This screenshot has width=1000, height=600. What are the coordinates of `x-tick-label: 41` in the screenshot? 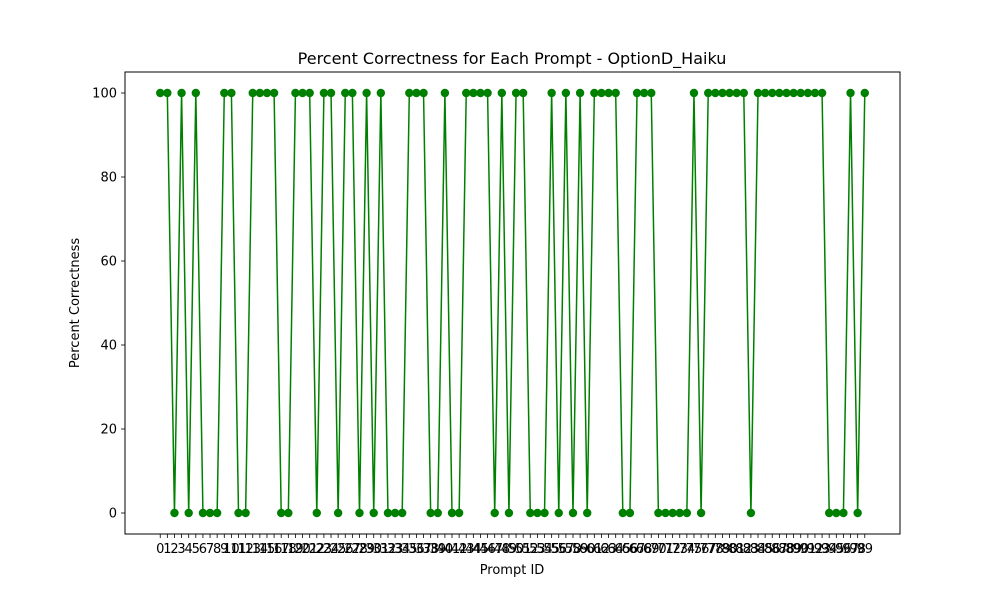 It's located at (452, 549).